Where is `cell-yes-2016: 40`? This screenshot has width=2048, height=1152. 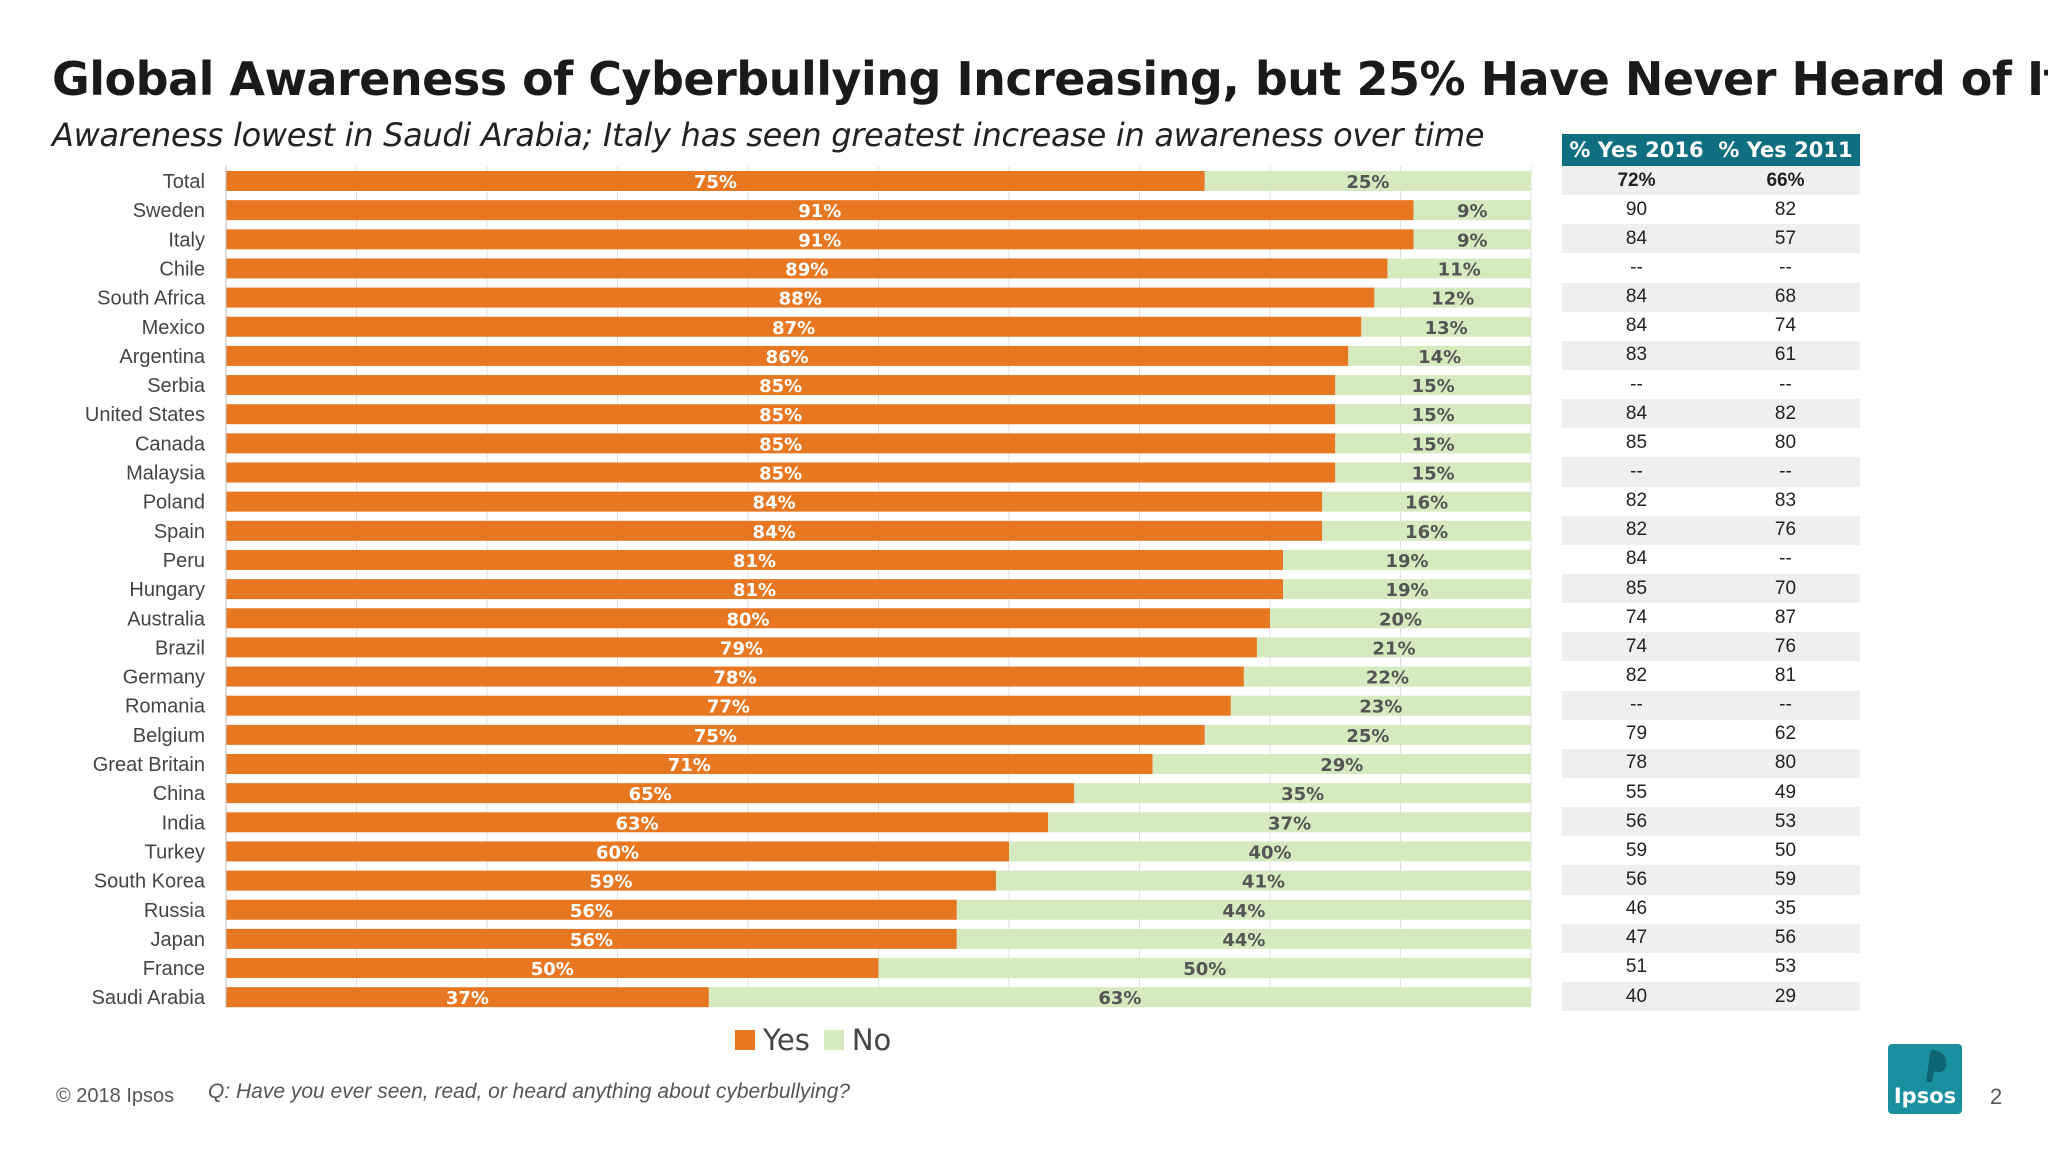
cell-yes-2016: 40 is located at coordinates (1636, 996).